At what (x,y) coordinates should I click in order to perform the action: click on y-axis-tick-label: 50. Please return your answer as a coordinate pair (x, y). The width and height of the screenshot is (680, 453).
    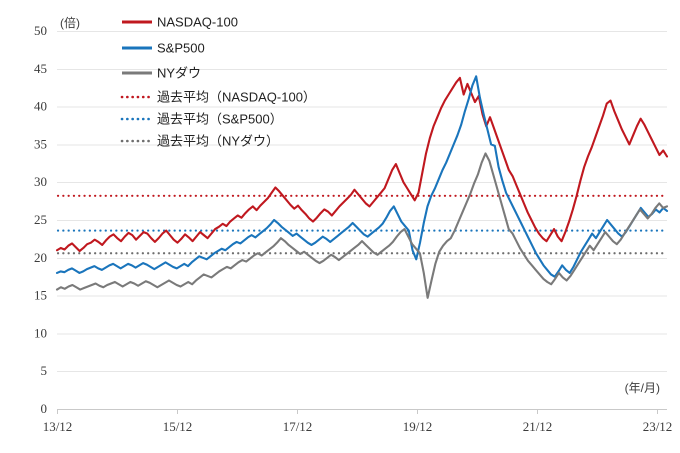
    Looking at the image, I should click on (40, 30).